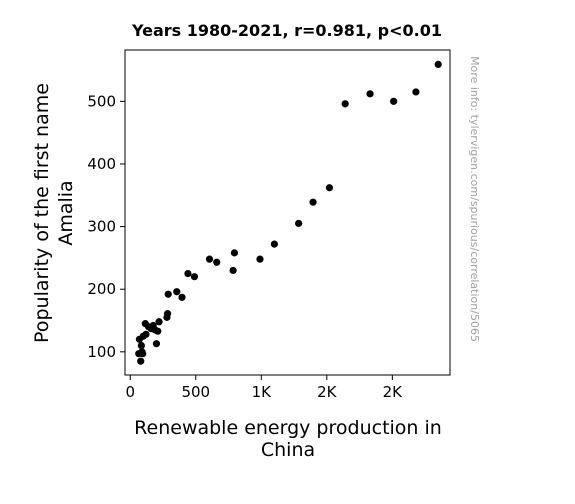 This screenshot has width=575, height=504. Describe the element at coordinates (101, 101) in the screenshot. I see `y-tick-label: 500` at that location.